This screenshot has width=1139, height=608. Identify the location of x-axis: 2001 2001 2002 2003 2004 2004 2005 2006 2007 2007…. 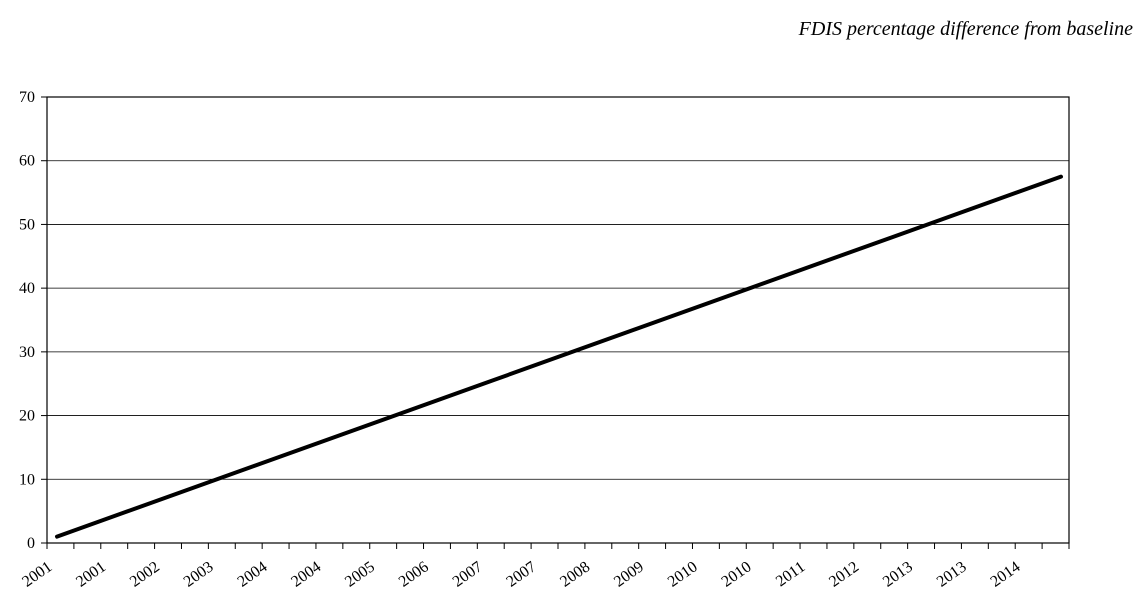
(544, 567).